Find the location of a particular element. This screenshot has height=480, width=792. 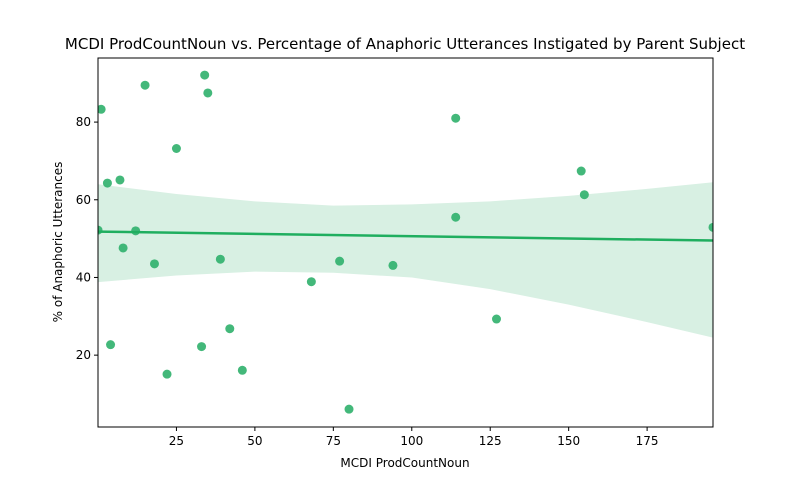

x-tick-label: 100 is located at coordinates (411, 441).